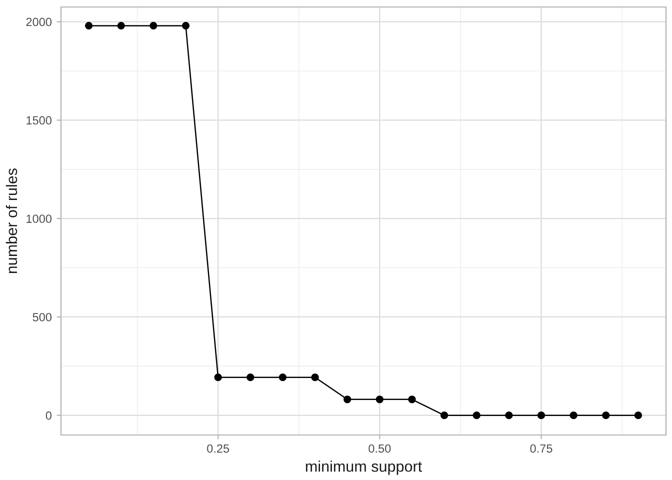 The image size is (672, 480). Describe the element at coordinates (49, 415) in the screenshot. I see `y-tick-label: 0` at that location.